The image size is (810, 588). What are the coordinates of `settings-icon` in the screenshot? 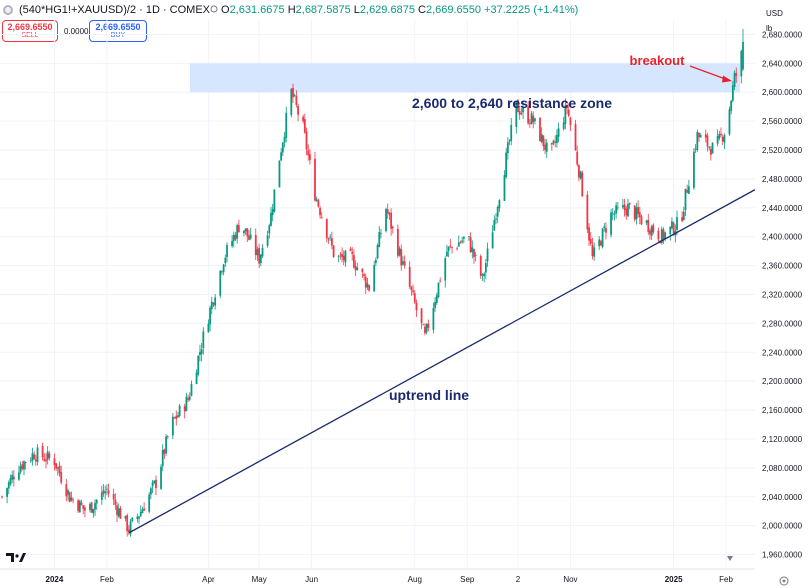 It's located at (784, 581).